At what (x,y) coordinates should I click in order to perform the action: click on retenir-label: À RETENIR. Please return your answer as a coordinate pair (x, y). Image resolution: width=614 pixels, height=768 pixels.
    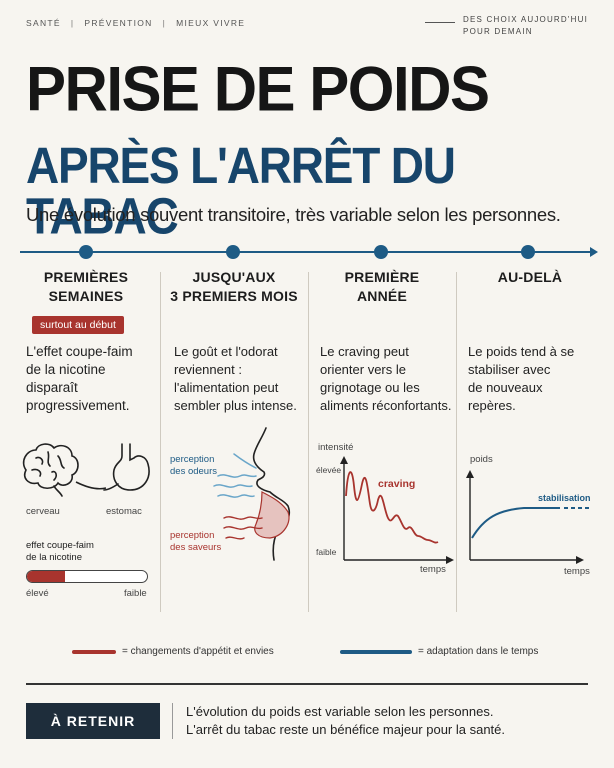
    Looking at the image, I should click on (93, 721).